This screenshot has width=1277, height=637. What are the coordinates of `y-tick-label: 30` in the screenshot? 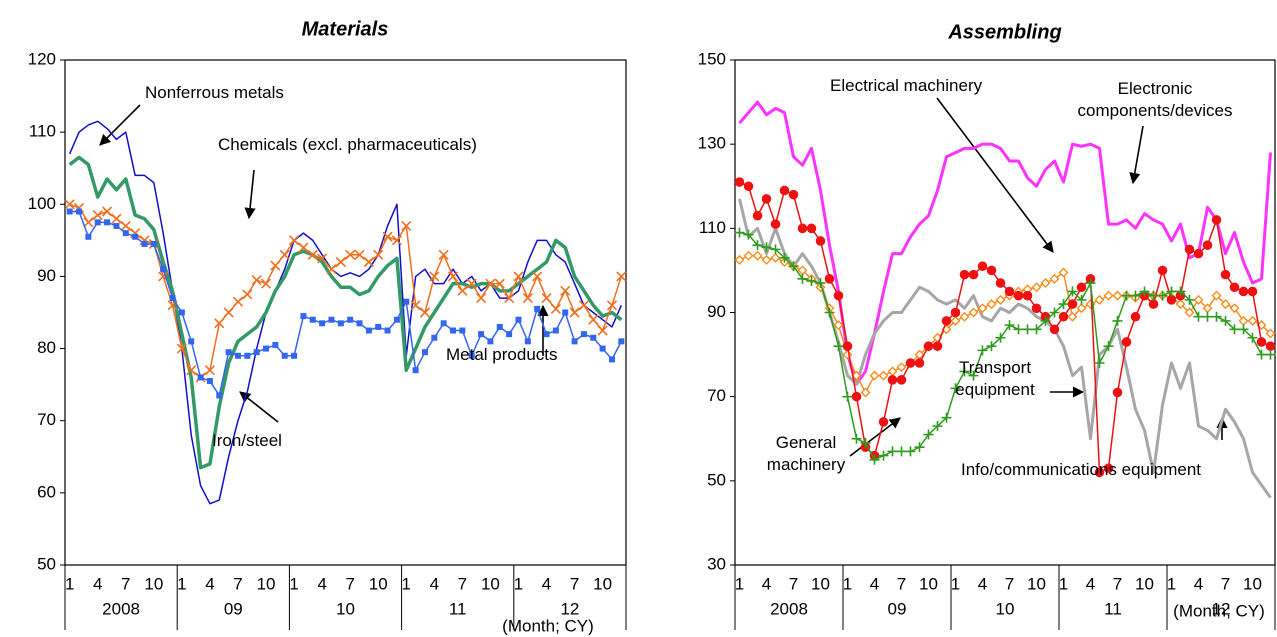 It's located at (716, 563).